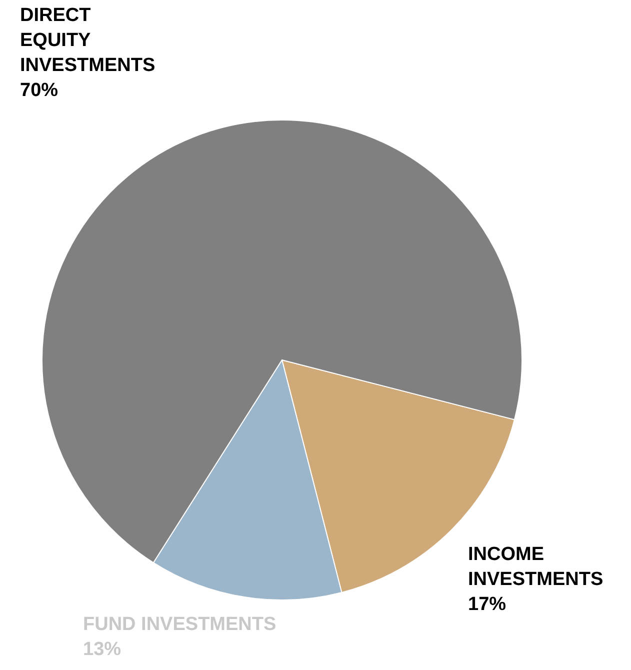 The width and height of the screenshot is (631, 670). Describe the element at coordinates (39, 90) in the screenshot. I see `data-label: 70%` at that location.